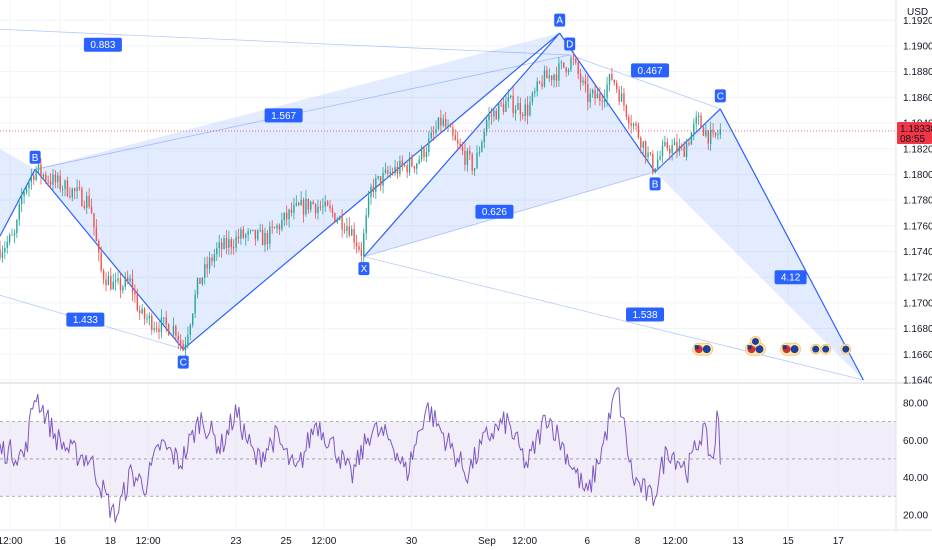  I want to click on pattern-ratio-label-text: 0.467, so click(650, 71).